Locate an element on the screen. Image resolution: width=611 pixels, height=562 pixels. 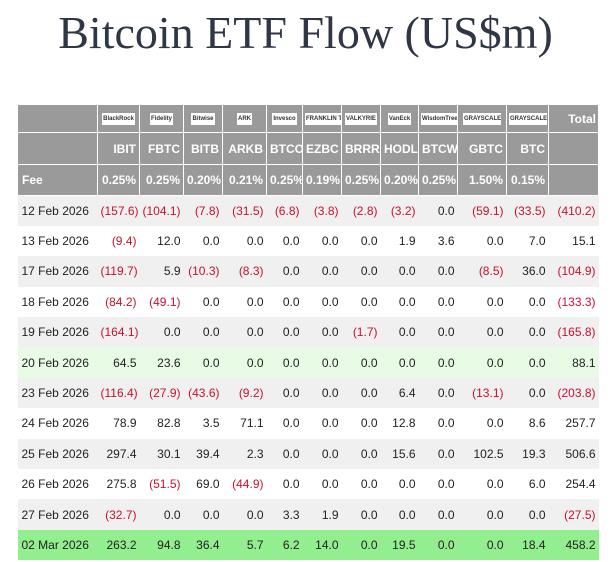
issuer-logo: Bitwise is located at coordinates (203, 119).